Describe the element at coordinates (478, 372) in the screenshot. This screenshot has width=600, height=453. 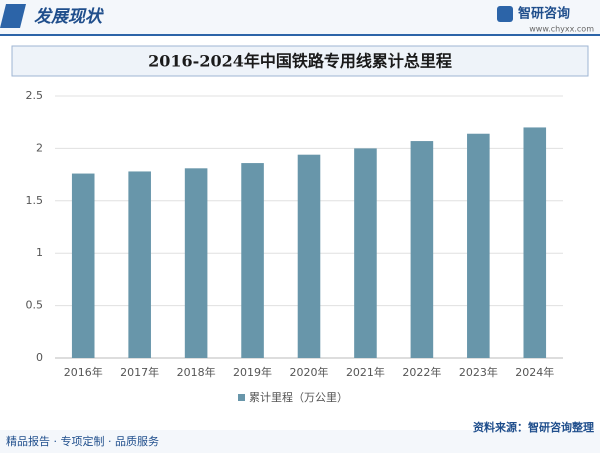
I see `x-tick-label: 2023年` at that location.